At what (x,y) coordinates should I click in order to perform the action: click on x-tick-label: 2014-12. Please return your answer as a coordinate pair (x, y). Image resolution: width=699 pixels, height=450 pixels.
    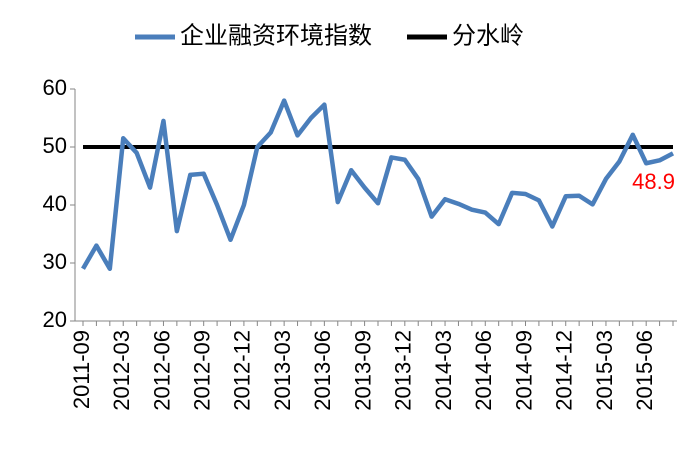
    Looking at the image, I should click on (564, 370).